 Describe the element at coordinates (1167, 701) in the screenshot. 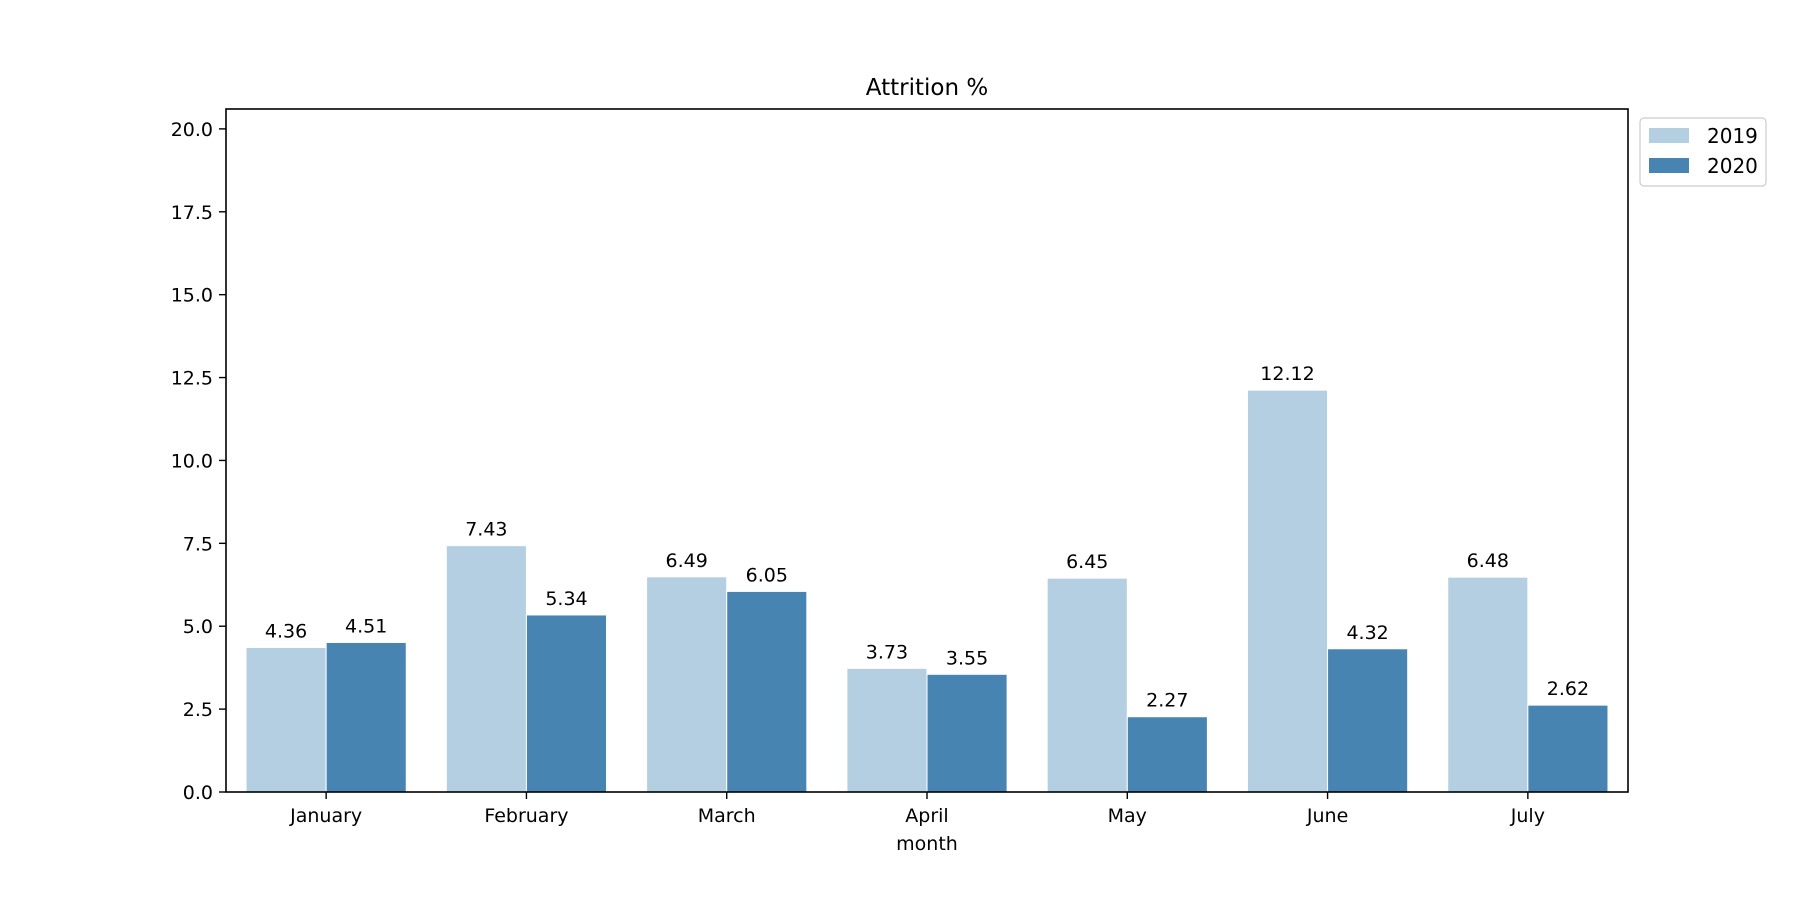

I see `data-label-2020-may: 2.27` at that location.